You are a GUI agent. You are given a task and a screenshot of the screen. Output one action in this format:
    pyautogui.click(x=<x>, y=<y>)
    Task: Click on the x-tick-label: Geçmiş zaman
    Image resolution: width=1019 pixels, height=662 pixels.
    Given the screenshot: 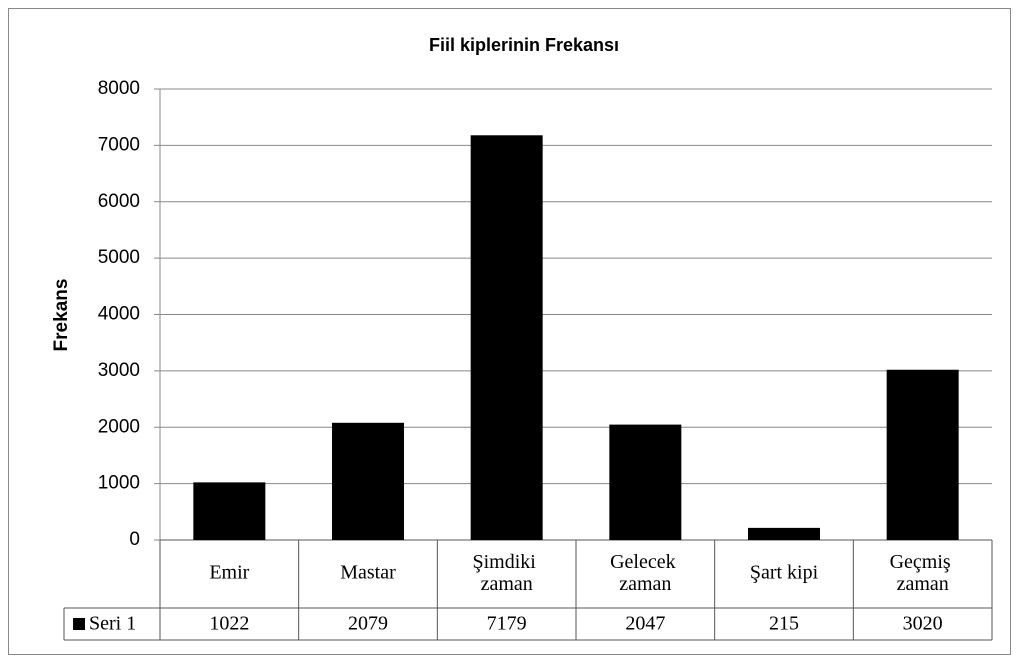 What is the action you would take?
    pyautogui.click(x=923, y=573)
    